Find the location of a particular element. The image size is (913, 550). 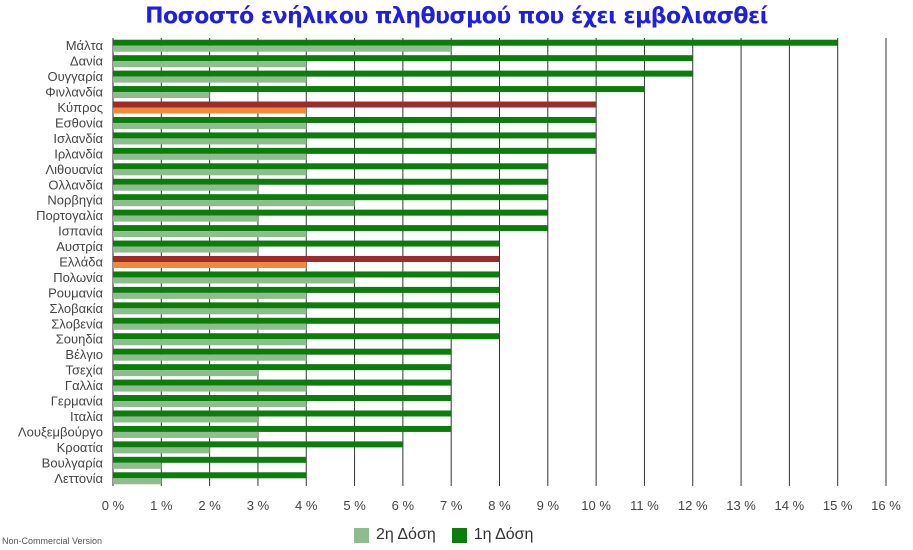

category-label: Πορτογαλία is located at coordinates (69, 215).